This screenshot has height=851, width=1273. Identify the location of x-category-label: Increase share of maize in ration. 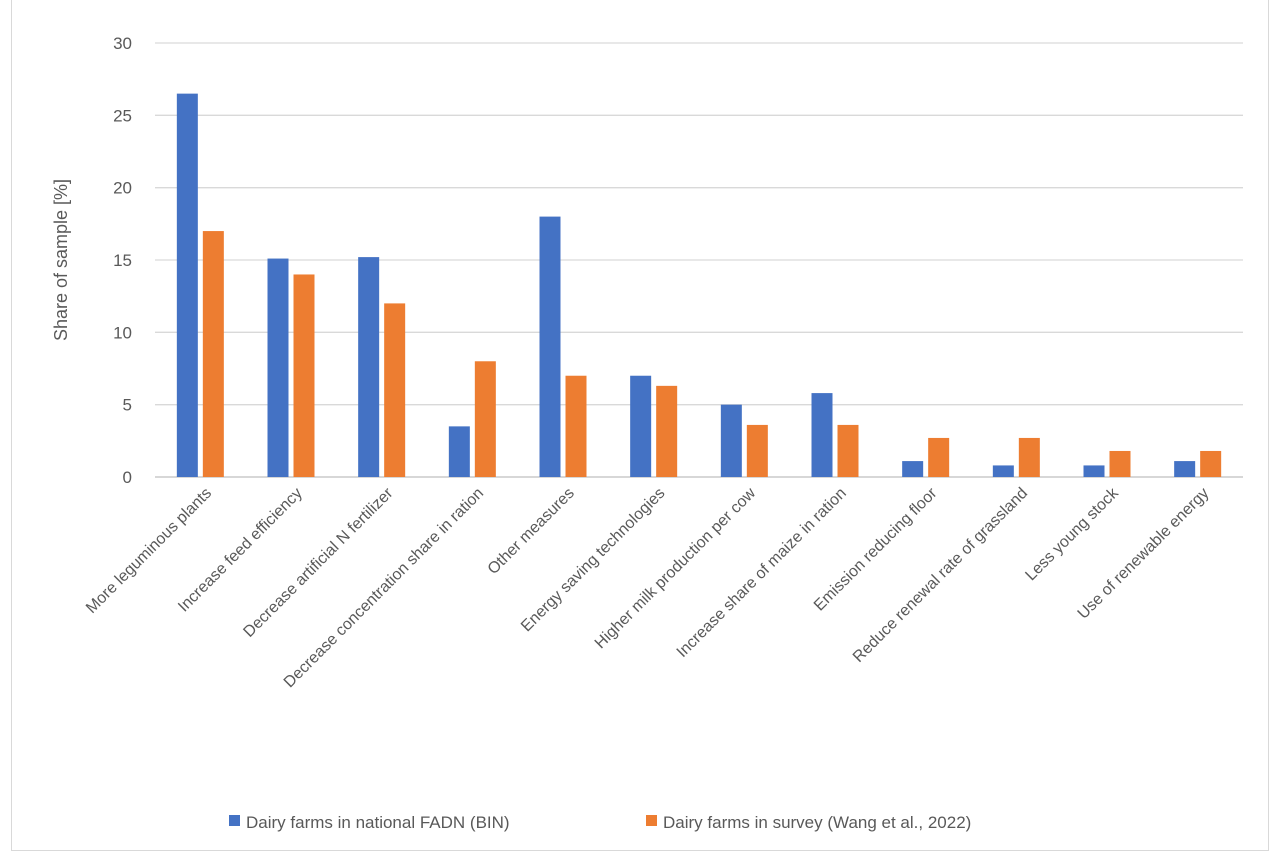
(762, 573).